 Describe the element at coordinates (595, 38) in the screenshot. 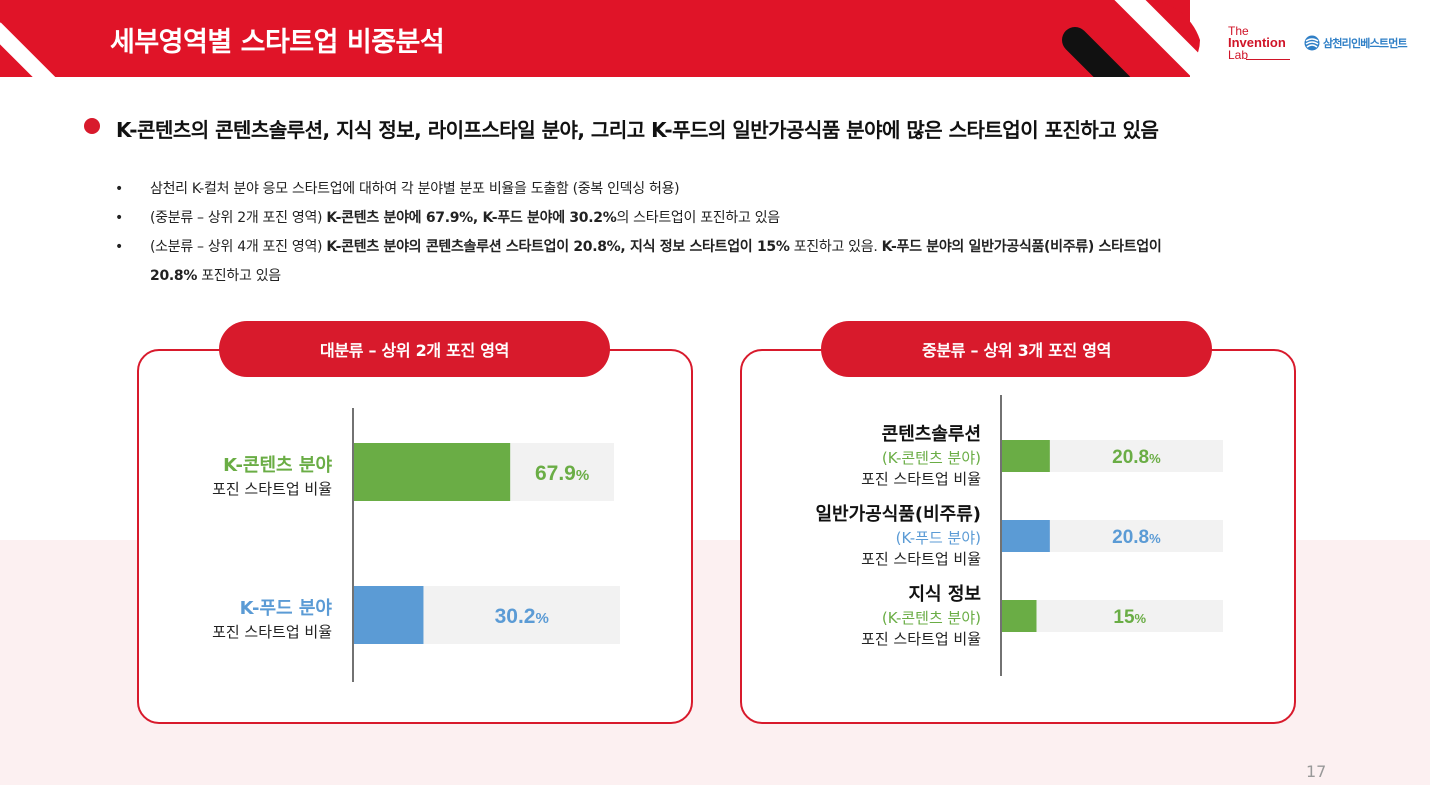

I see `header-red-band` at that location.